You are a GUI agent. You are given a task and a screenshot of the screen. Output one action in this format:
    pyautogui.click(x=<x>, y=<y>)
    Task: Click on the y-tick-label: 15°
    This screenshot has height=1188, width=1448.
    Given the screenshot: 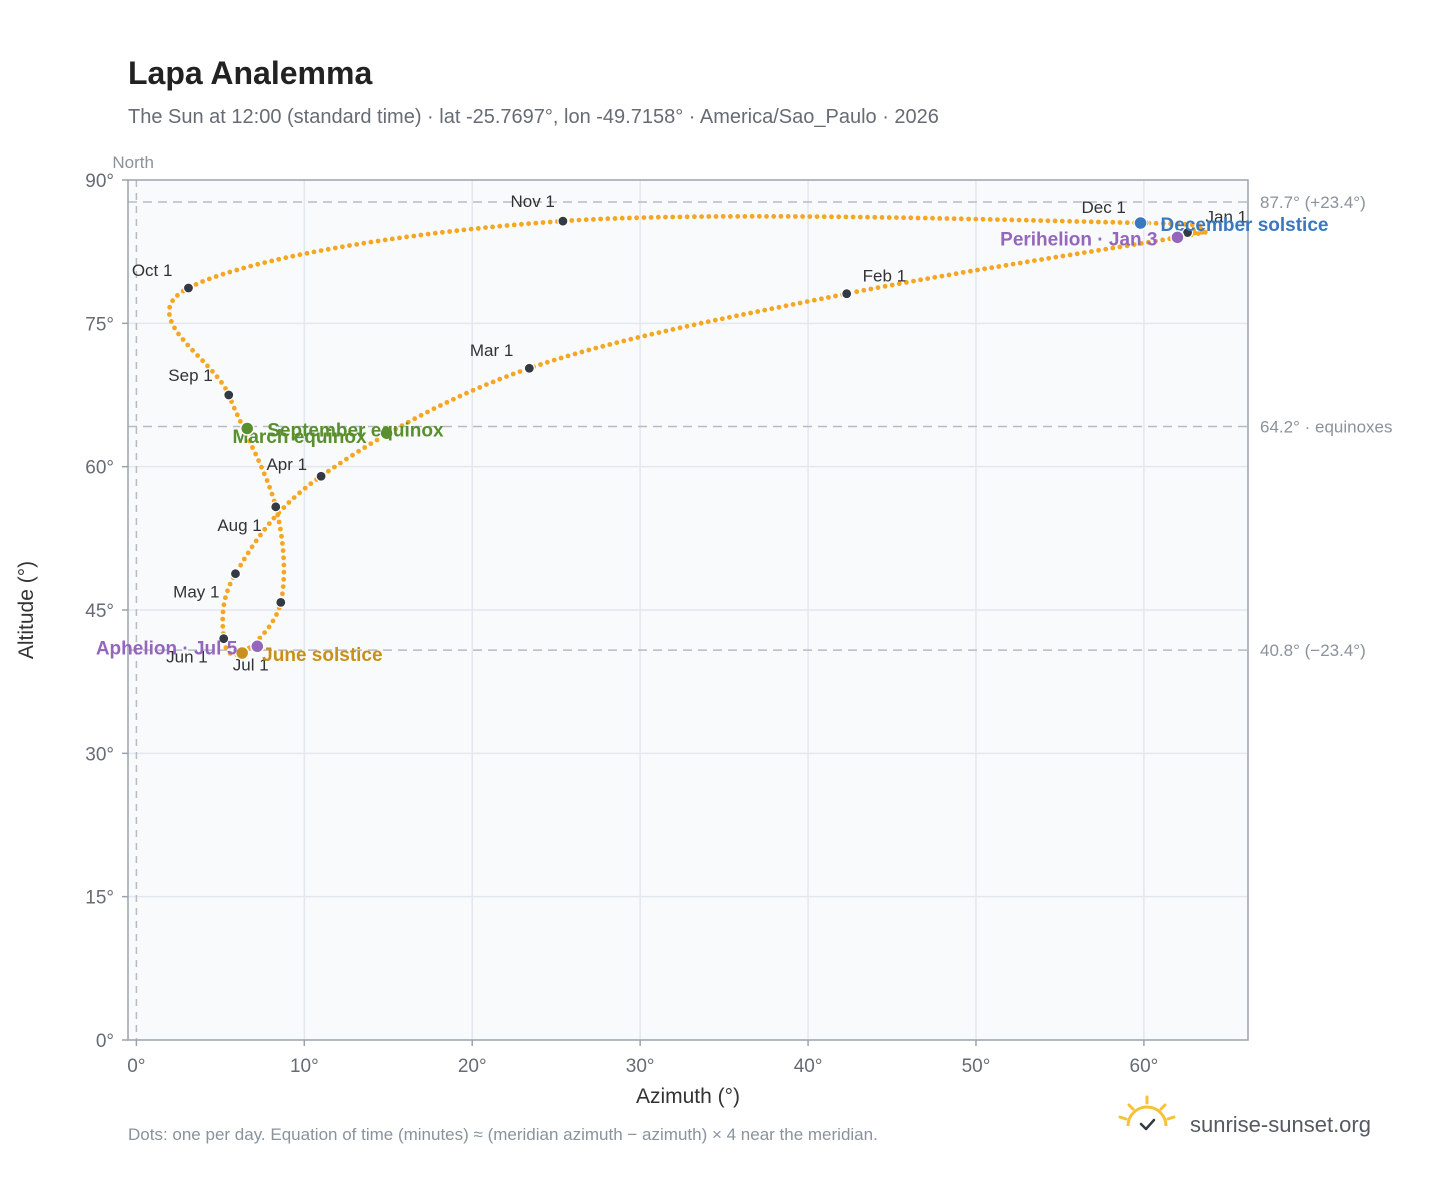 What is the action you would take?
    pyautogui.click(x=99, y=898)
    